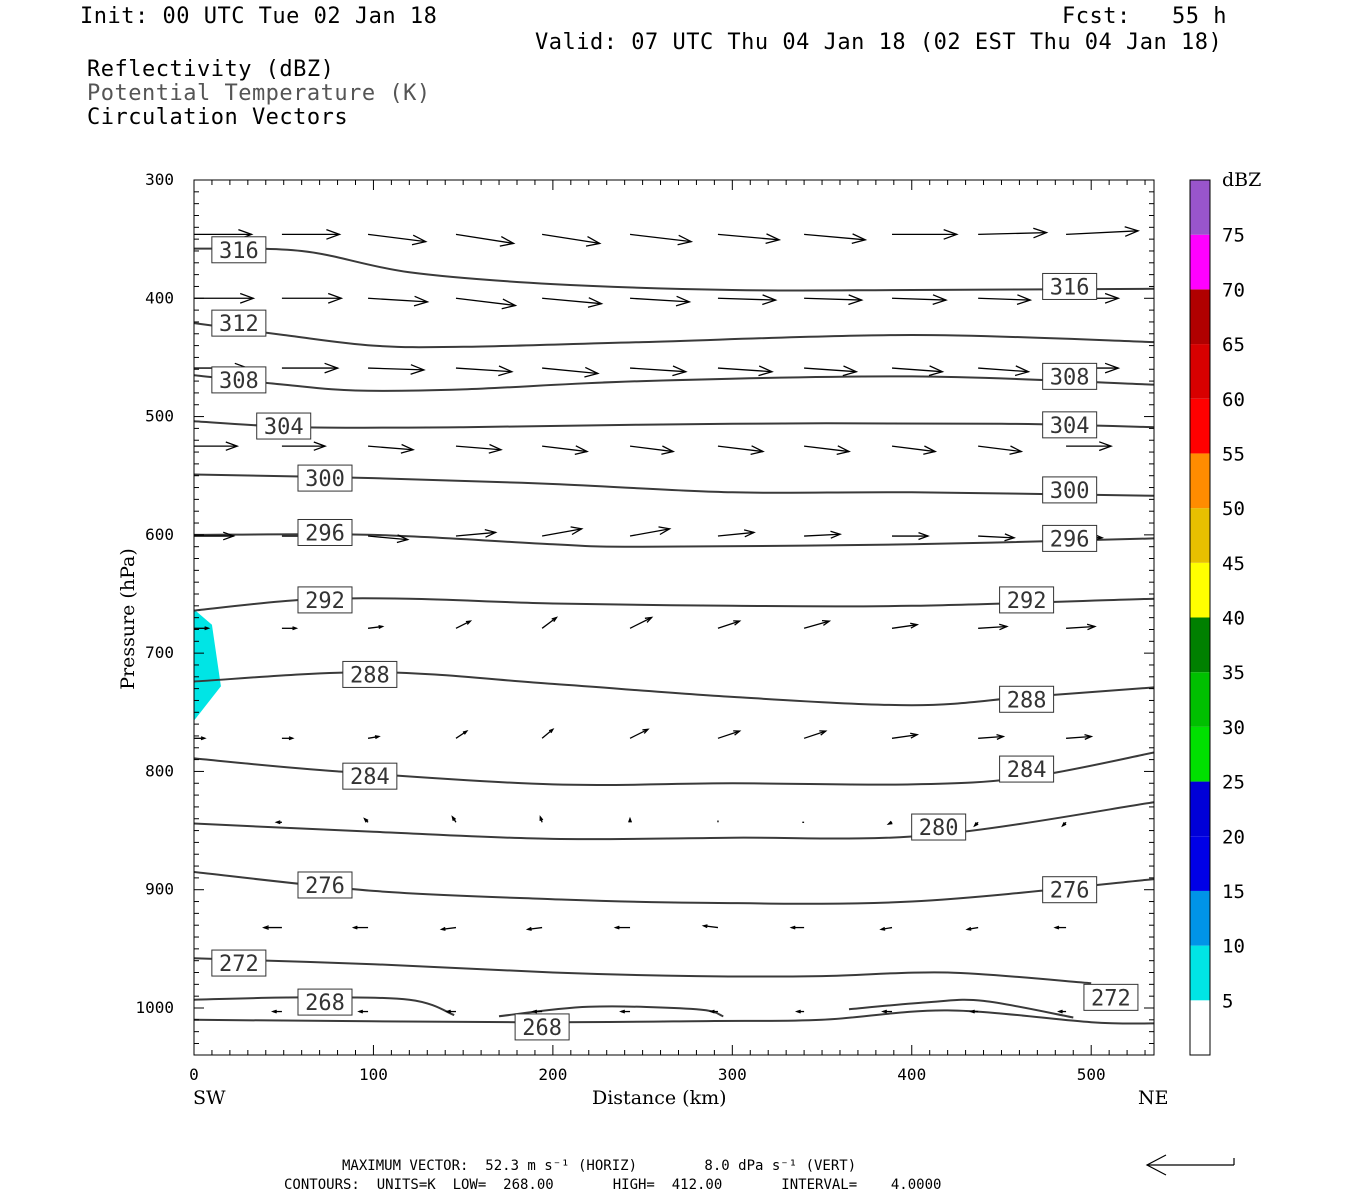 The height and width of the screenshot is (1200, 1350). What do you see at coordinates (1233, 454) in the screenshot?
I see `colorbar-label: 55` at bounding box center [1233, 454].